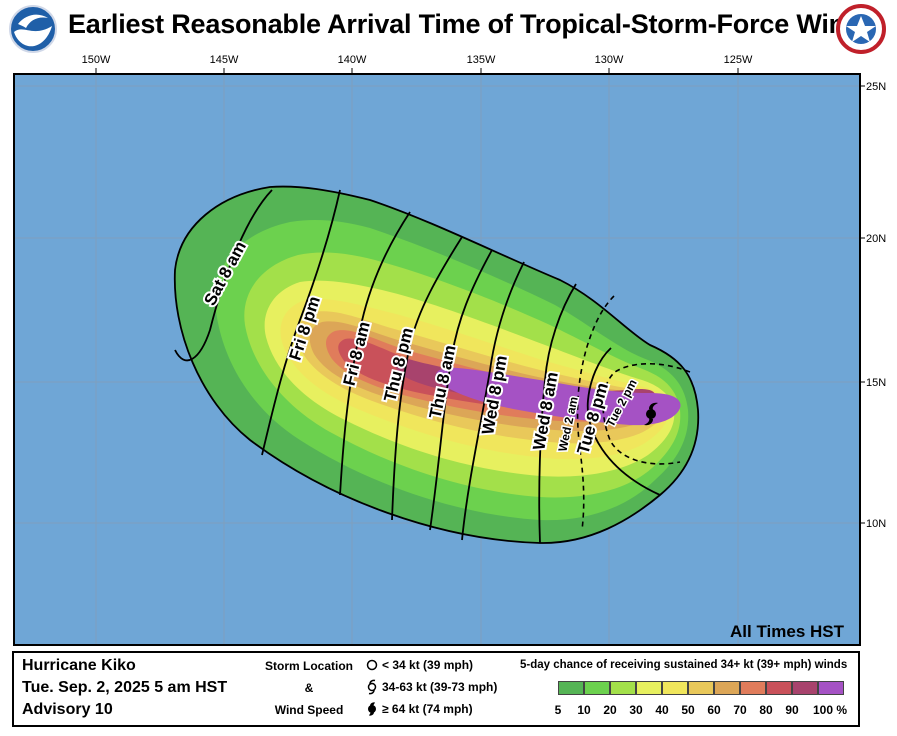  Describe the element at coordinates (372, 687) in the screenshot. I see `tropical-storm-icon` at that location.